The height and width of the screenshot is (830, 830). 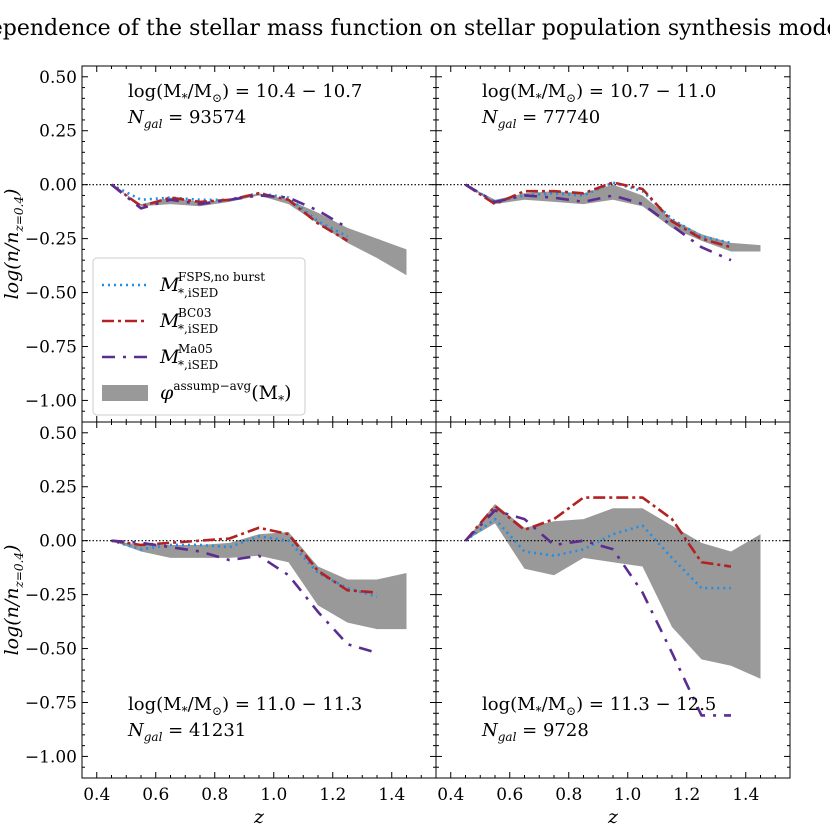 I want to click on legend-entry-fsps: MFSPS,no burst *,iSED, so click(x=183, y=285).